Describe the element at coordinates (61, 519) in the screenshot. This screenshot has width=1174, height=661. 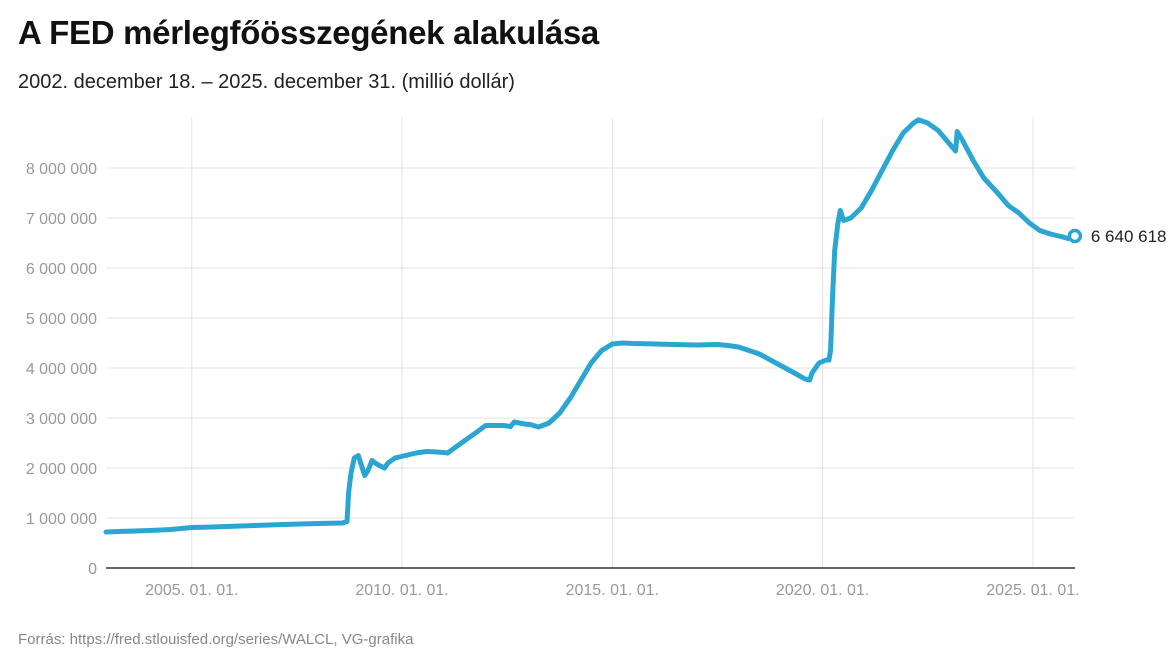
I see `y-tick-label: 1 000 000` at that location.